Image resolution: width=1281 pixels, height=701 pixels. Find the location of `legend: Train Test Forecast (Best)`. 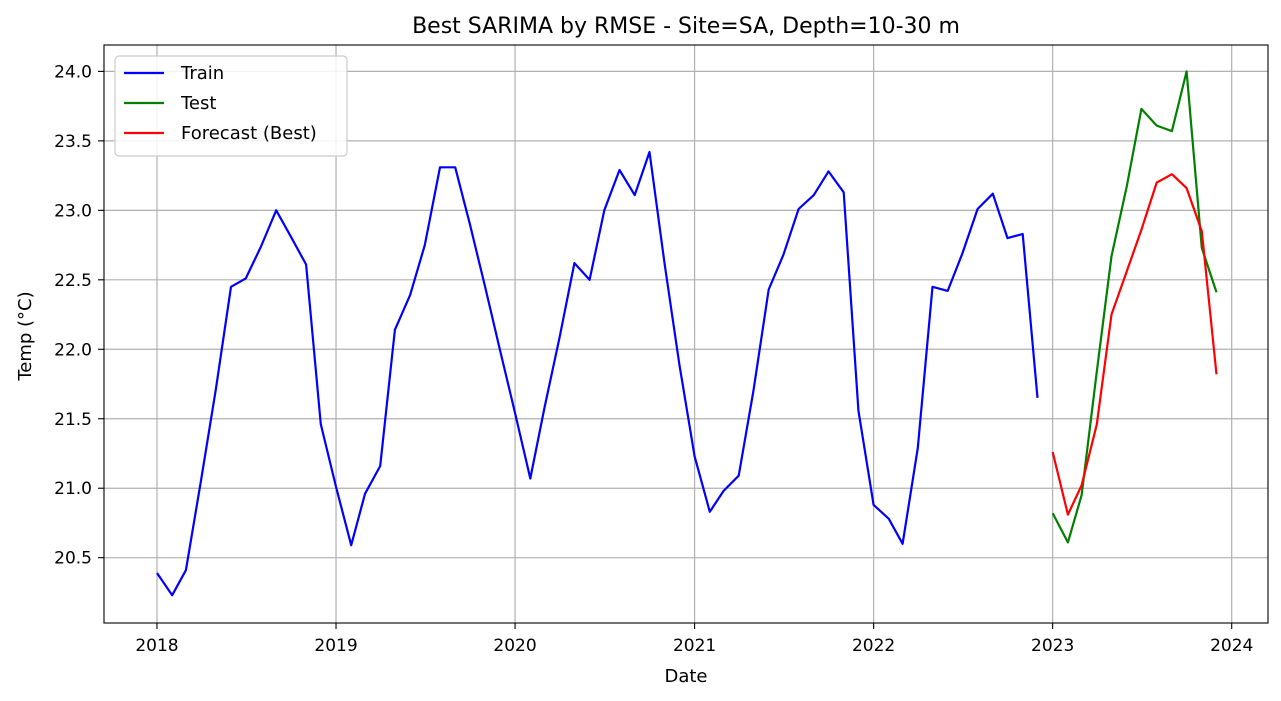

legend: Train Test Forecast (Best) is located at coordinates (231, 106).